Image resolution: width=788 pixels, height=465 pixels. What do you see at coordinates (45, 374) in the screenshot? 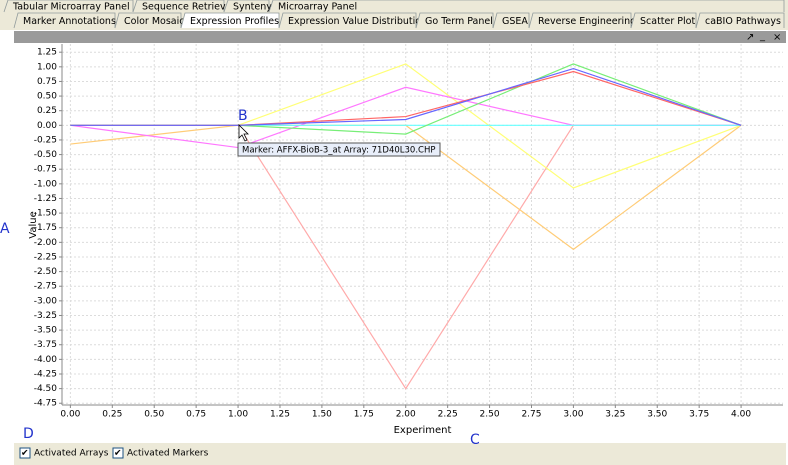
I see `y-tick-label: -4.25` at bounding box center [45, 374].